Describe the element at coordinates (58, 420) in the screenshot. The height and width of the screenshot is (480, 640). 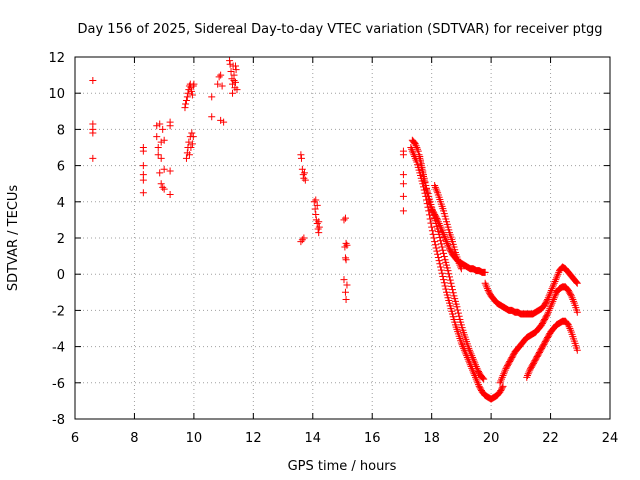
I see `y-tick-label: -8` at that location.